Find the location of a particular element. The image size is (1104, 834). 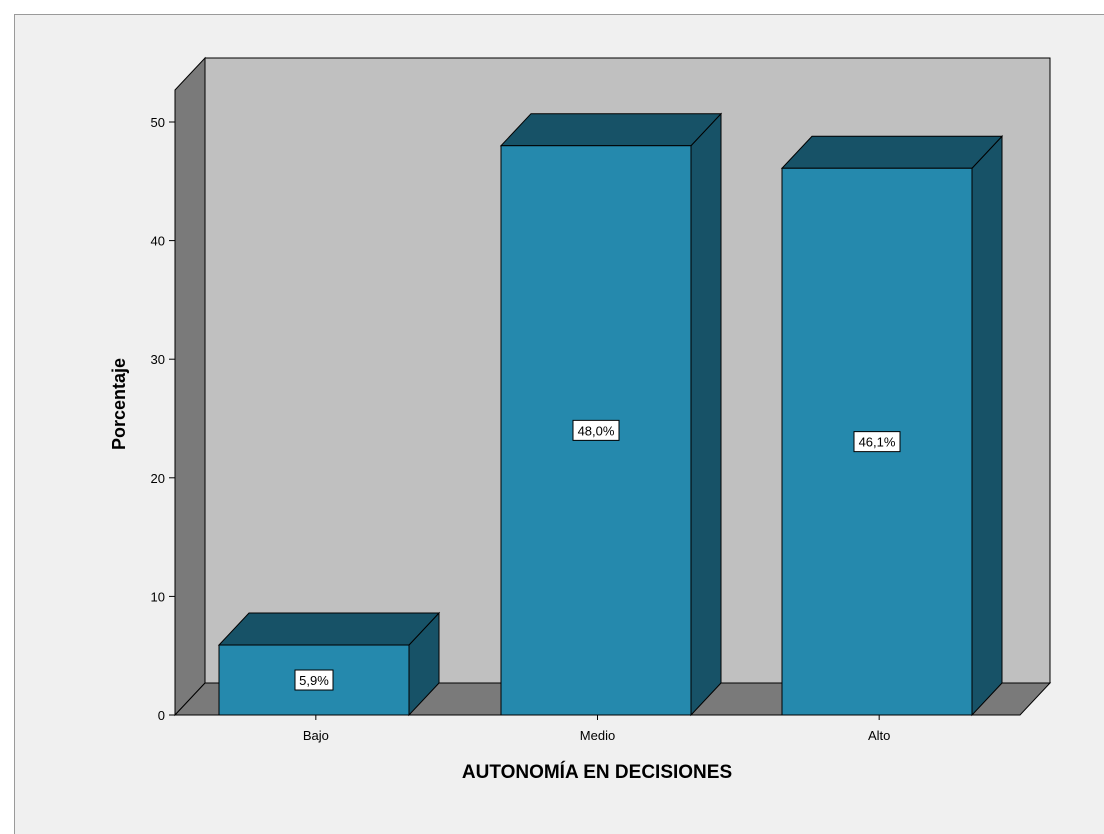

data-label: 5,9% is located at coordinates (314, 680).